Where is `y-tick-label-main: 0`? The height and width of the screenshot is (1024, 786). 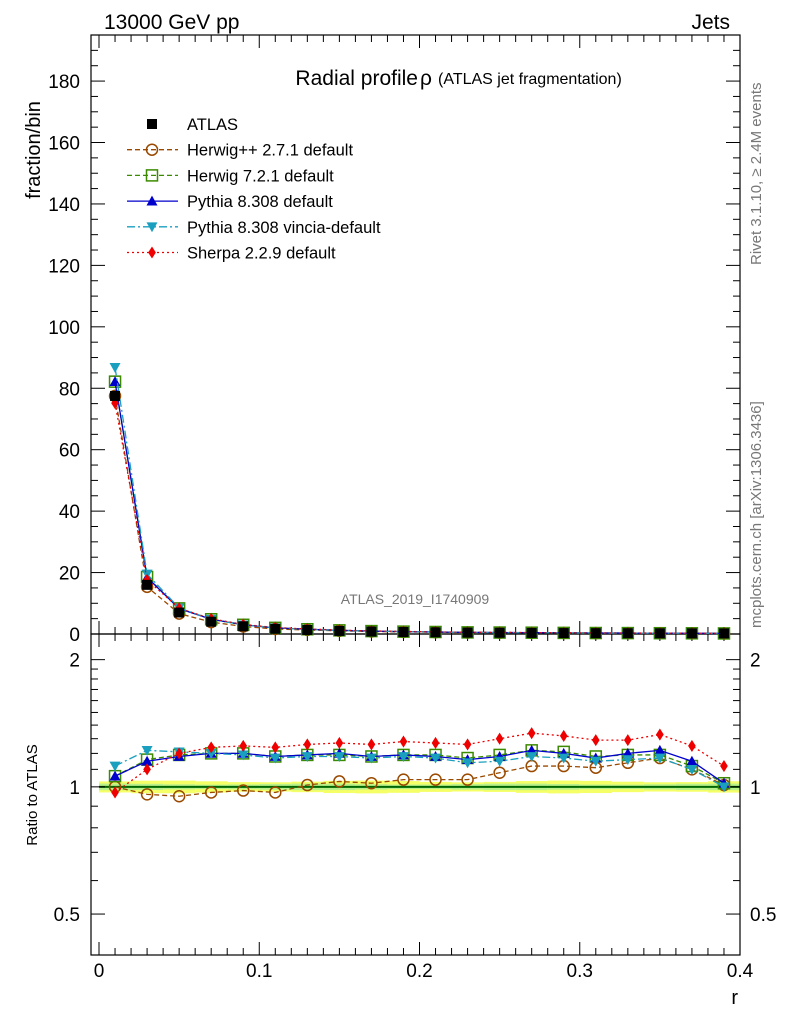
y-tick-label-main: 0 is located at coordinates (74, 635).